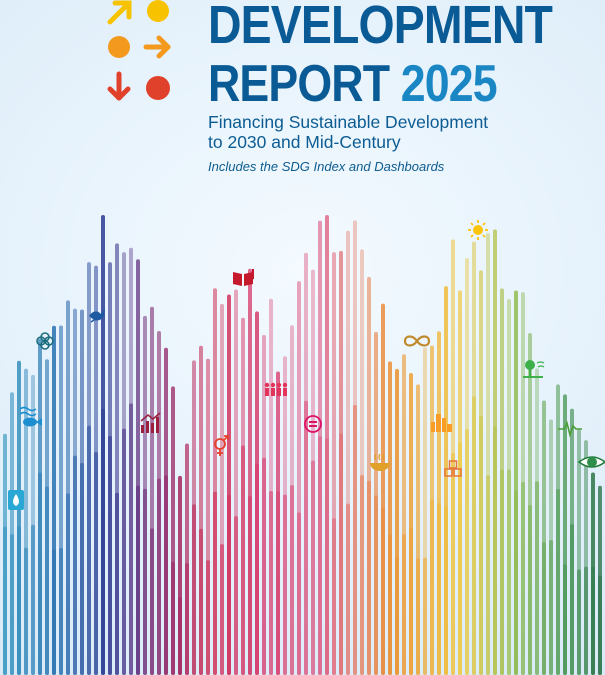  What do you see at coordinates (313, 424) in the screenshot?
I see `equality-icon` at bounding box center [313, 424].